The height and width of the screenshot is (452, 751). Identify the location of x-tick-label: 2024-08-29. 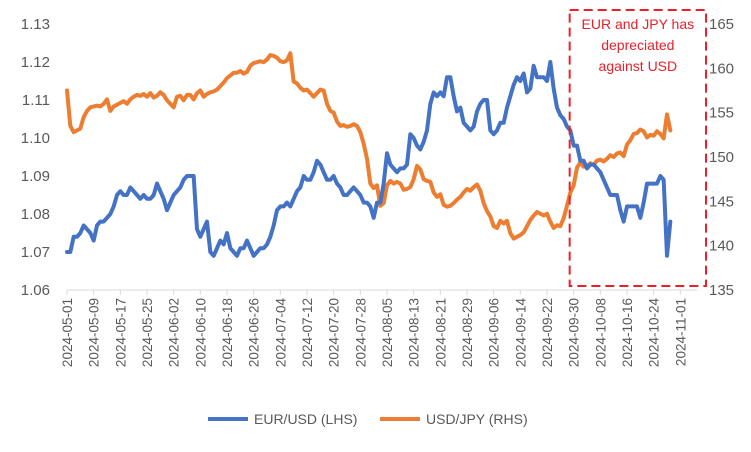
(467, 332).